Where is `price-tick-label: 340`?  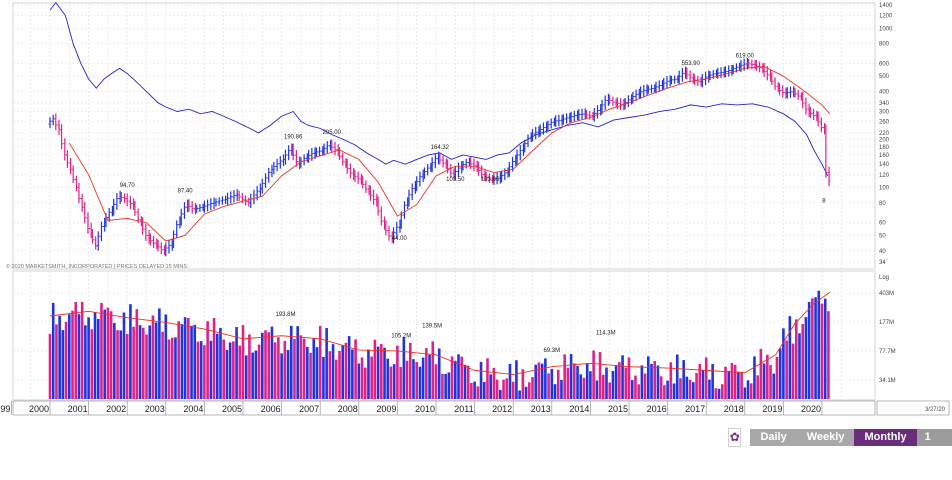 price-tick-label: 340 is located at coordinates (884, 104).